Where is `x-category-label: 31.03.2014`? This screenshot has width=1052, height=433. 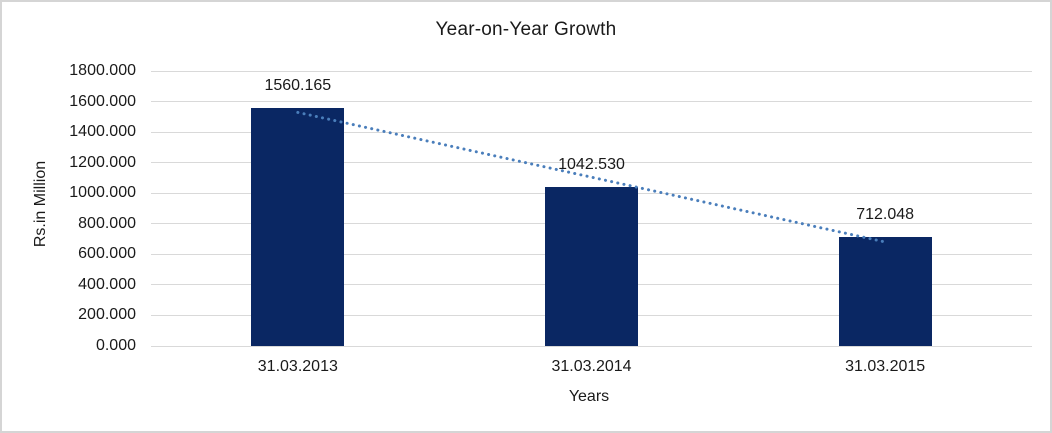 x-category-label: 31.03.2014 is located at coordinates (591, 366).